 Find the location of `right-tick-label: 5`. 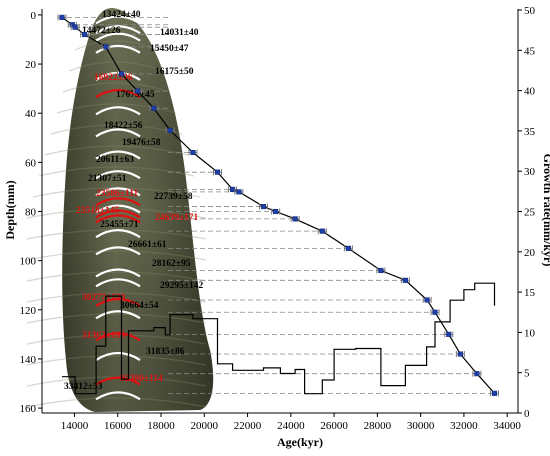

right-tick-label: 5 is located at coordinates (527, 374).